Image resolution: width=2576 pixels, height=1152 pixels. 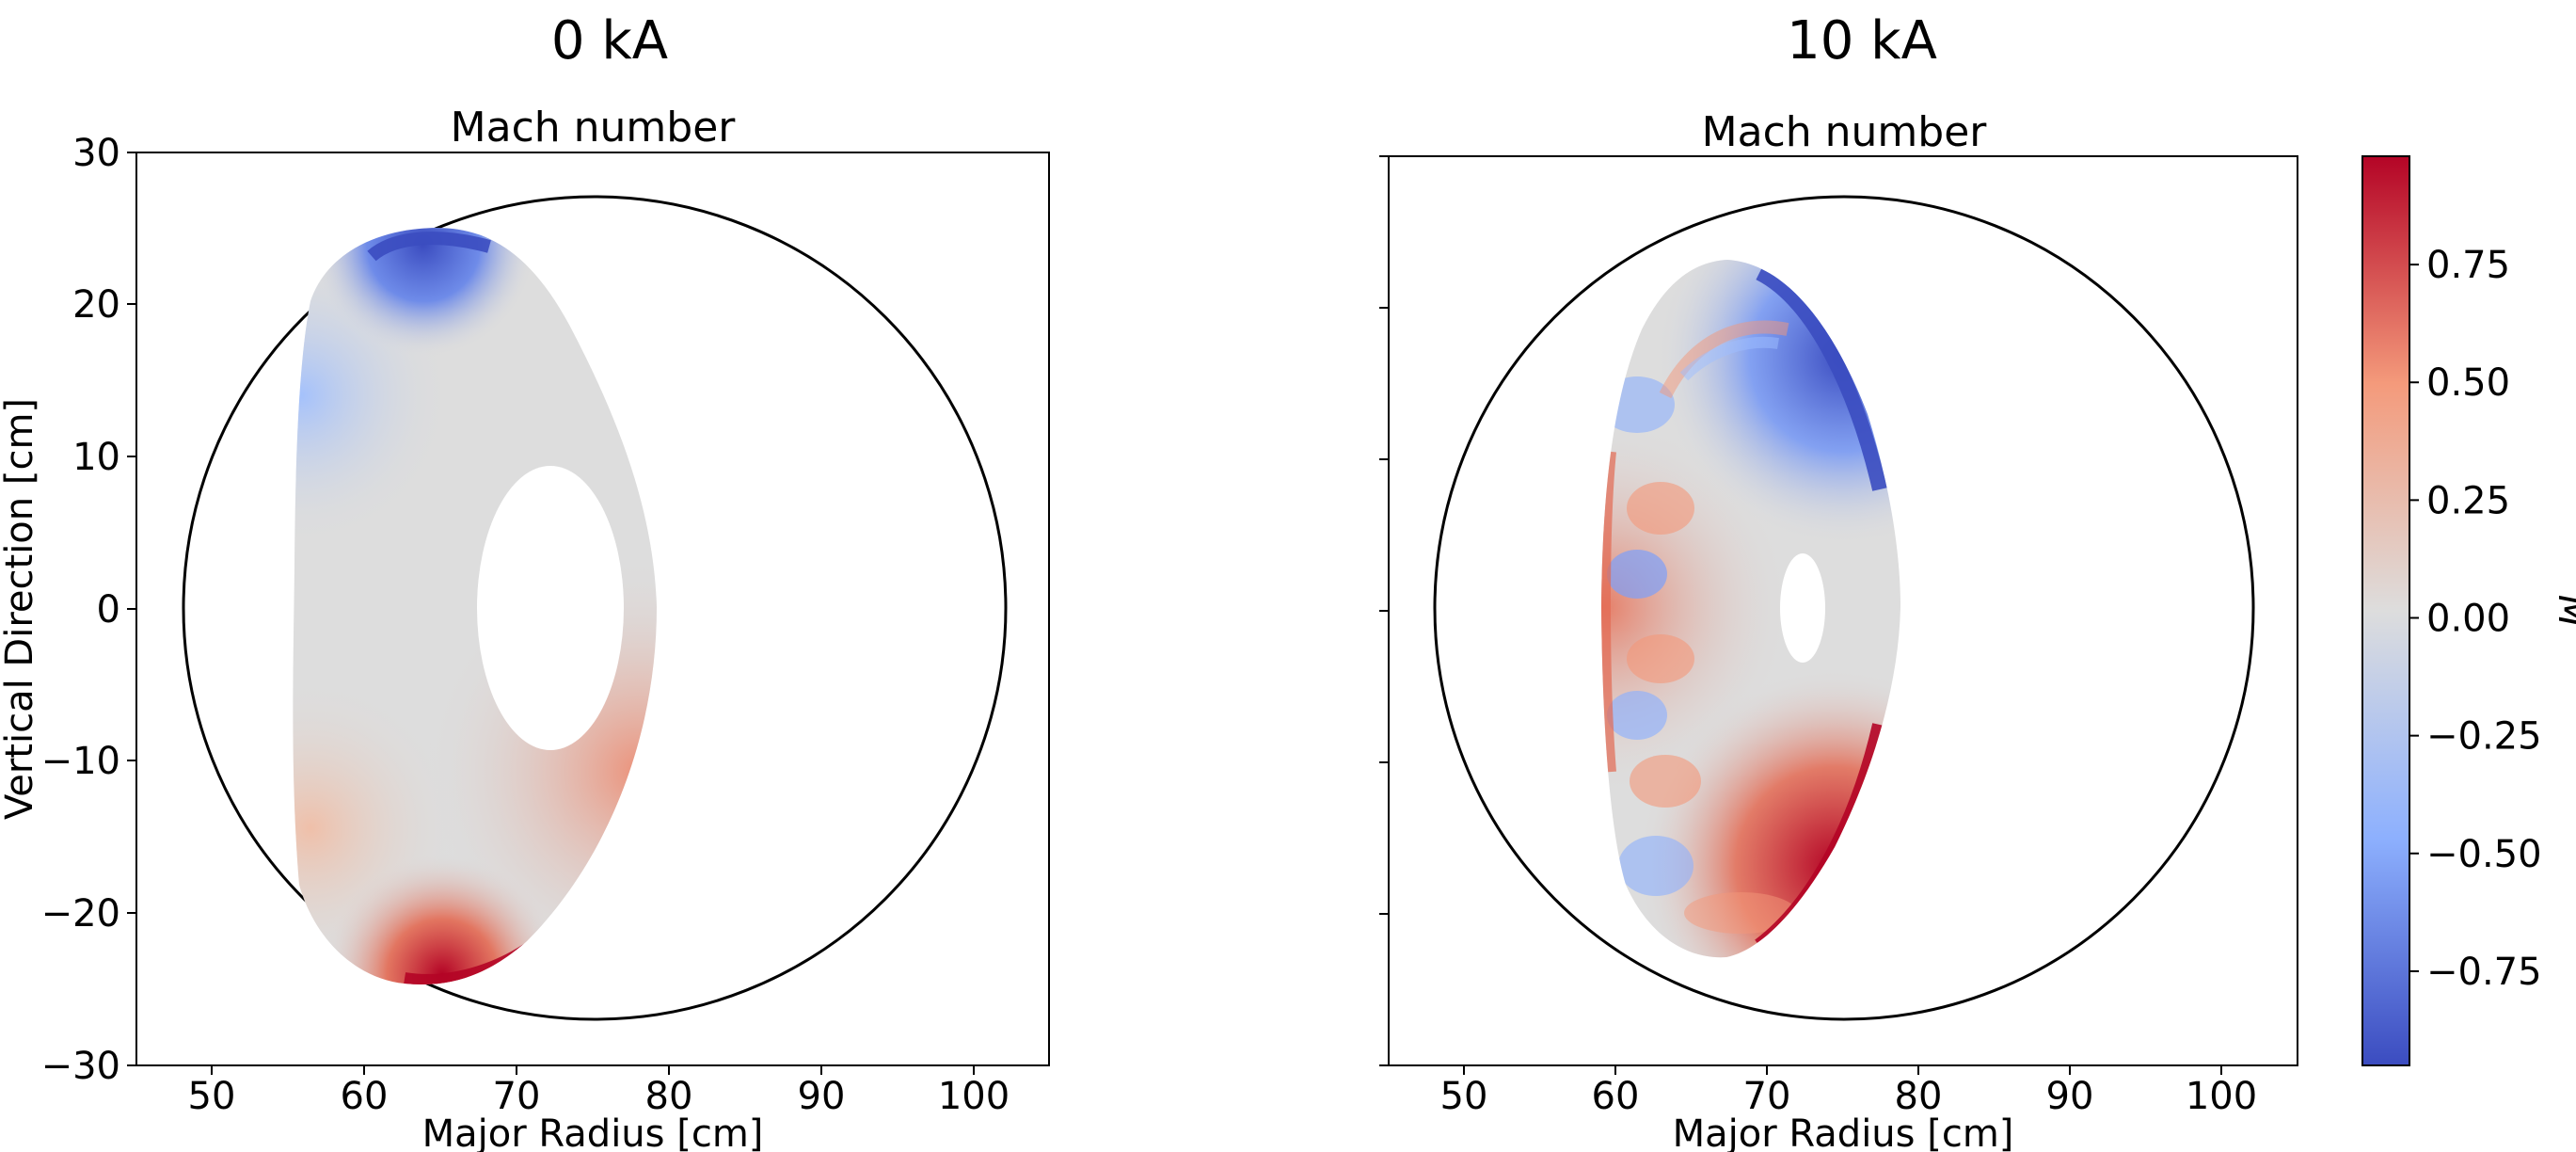 What do you see at coordinates (109, 610) in the screenshot?
I see `y-tick-label: 0` at bounding box center [109, 610].